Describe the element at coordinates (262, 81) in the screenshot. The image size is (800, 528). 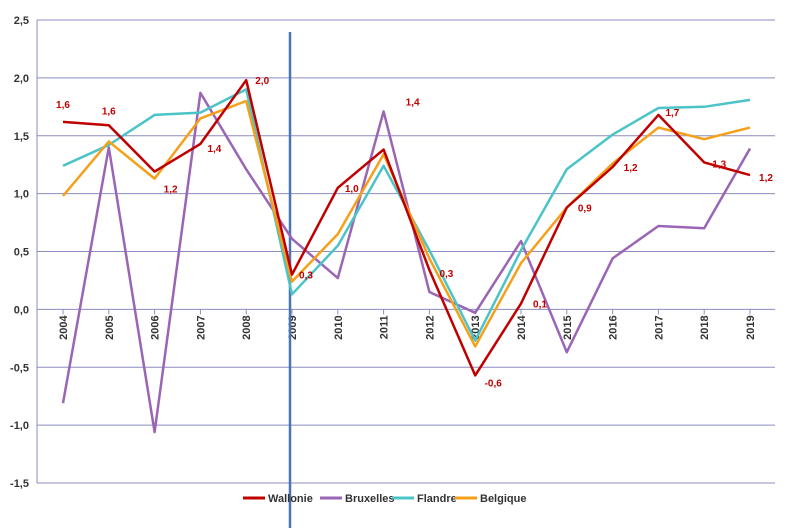
I see `data-label: 2,0` at that location.